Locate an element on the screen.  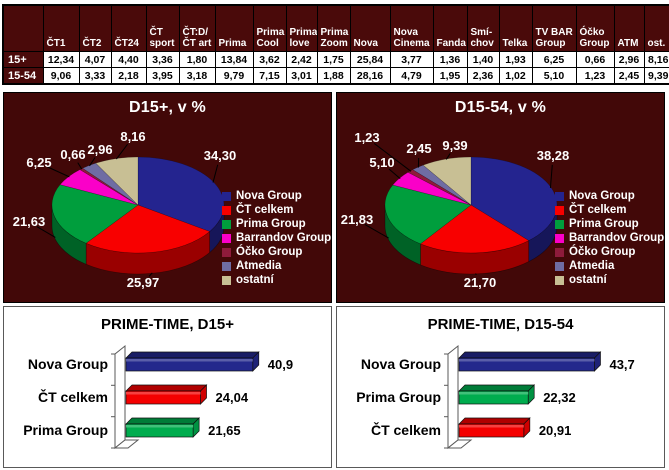
legend-item: Barrandov Group is located at coordinates (609, 238).